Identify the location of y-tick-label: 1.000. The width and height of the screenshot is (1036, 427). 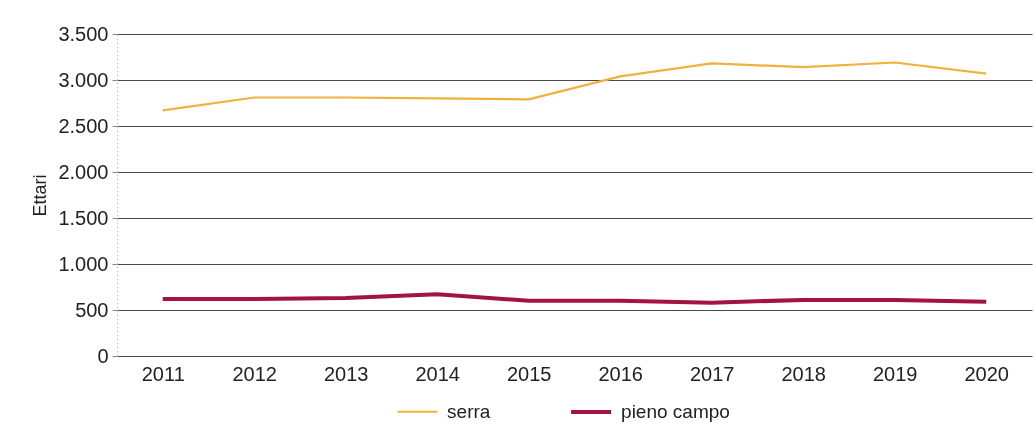
(83, 263).